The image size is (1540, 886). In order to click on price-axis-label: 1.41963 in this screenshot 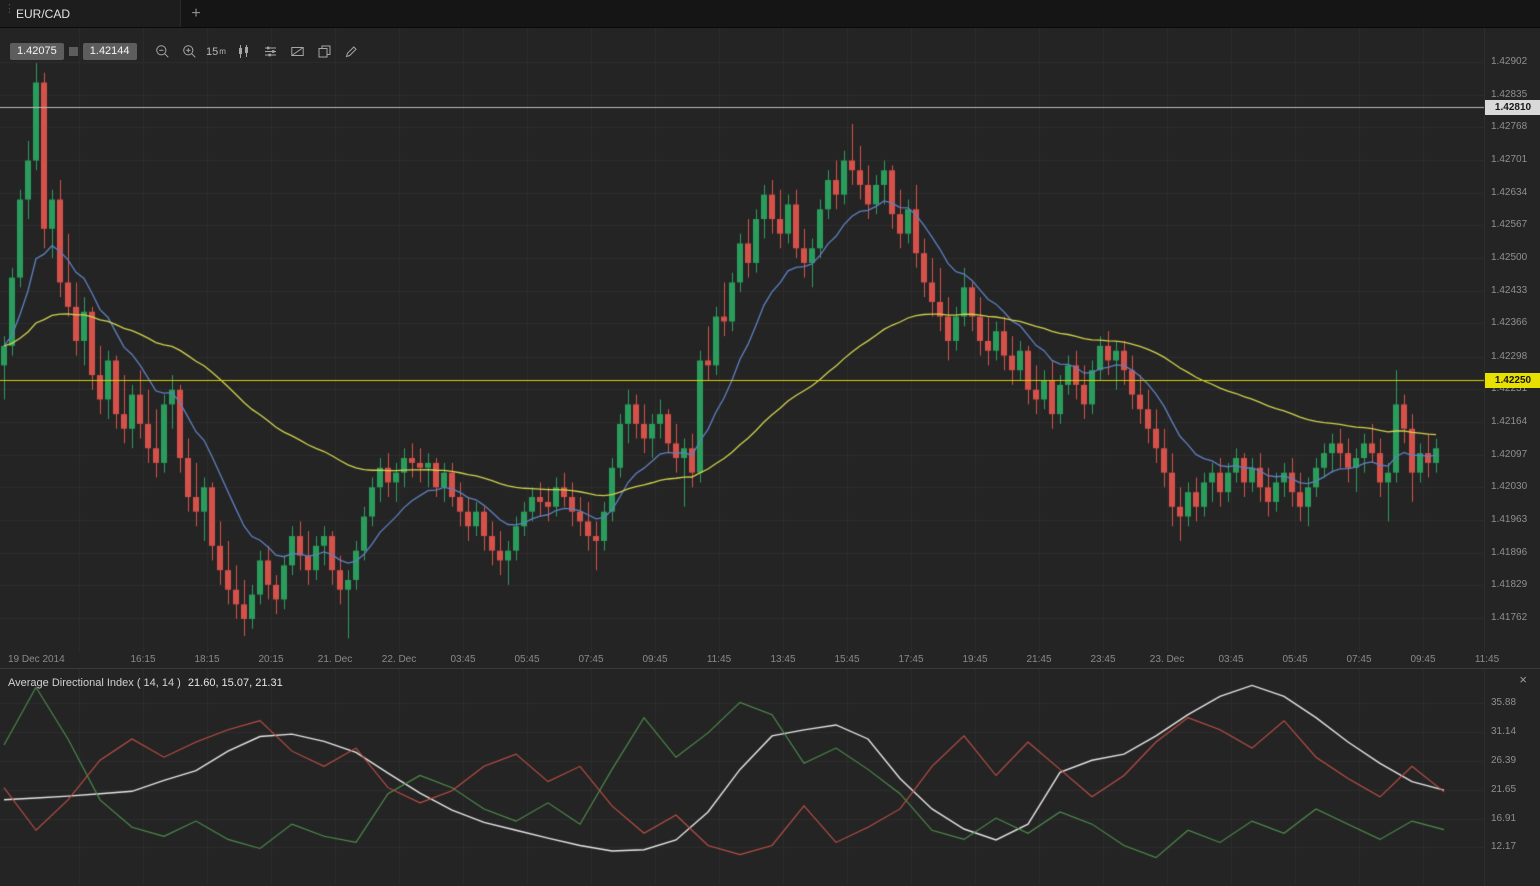, I will do `click(1509, 519)`.